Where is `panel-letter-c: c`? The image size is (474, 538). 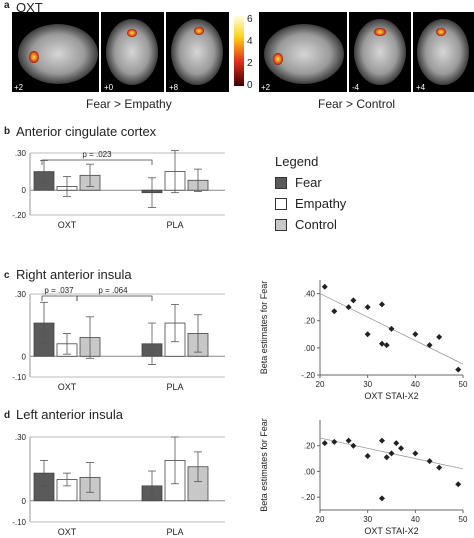 panel-letter-c: c is located at coordinates (7, 275).